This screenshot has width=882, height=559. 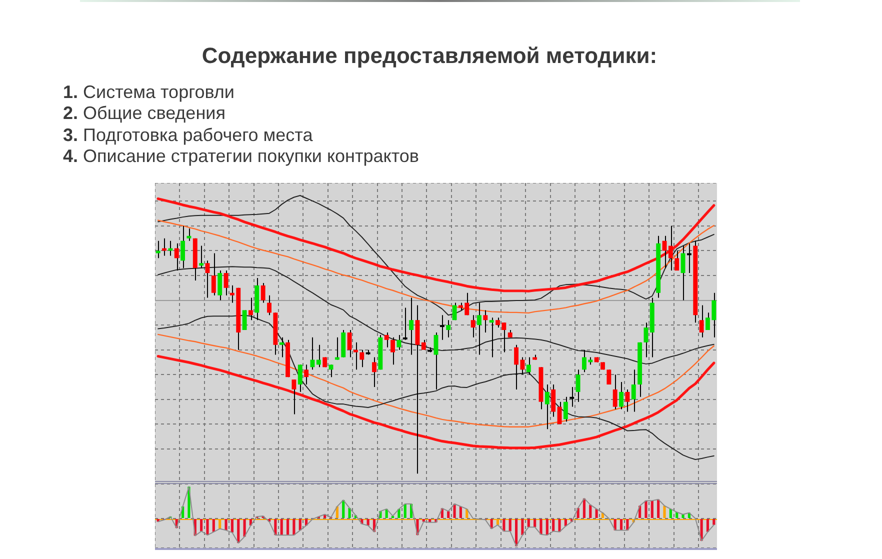 What do you see at coordinates (188, 135) in the screenshot?
I see `text: 3. Подготовка рабочего места` at bounding box center [188, 135].